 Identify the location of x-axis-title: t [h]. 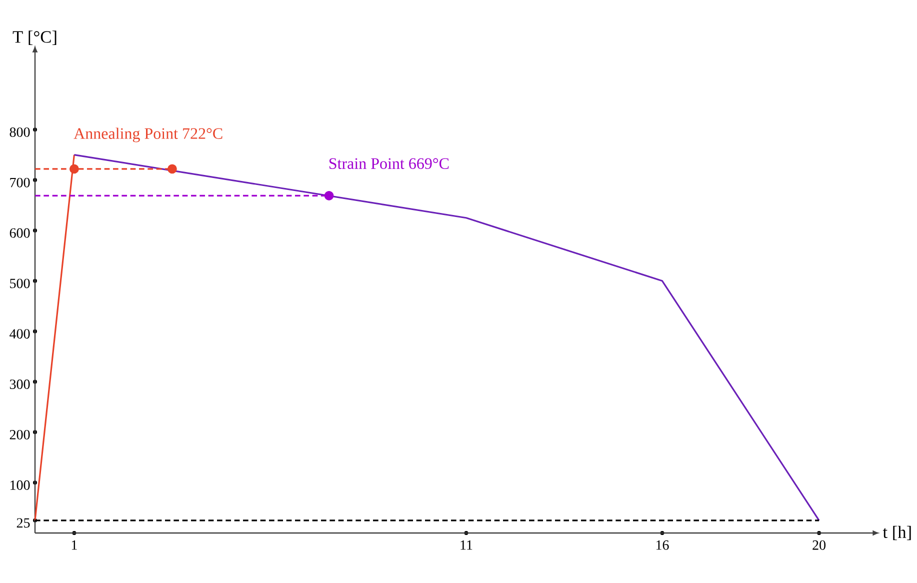
(896, 533).